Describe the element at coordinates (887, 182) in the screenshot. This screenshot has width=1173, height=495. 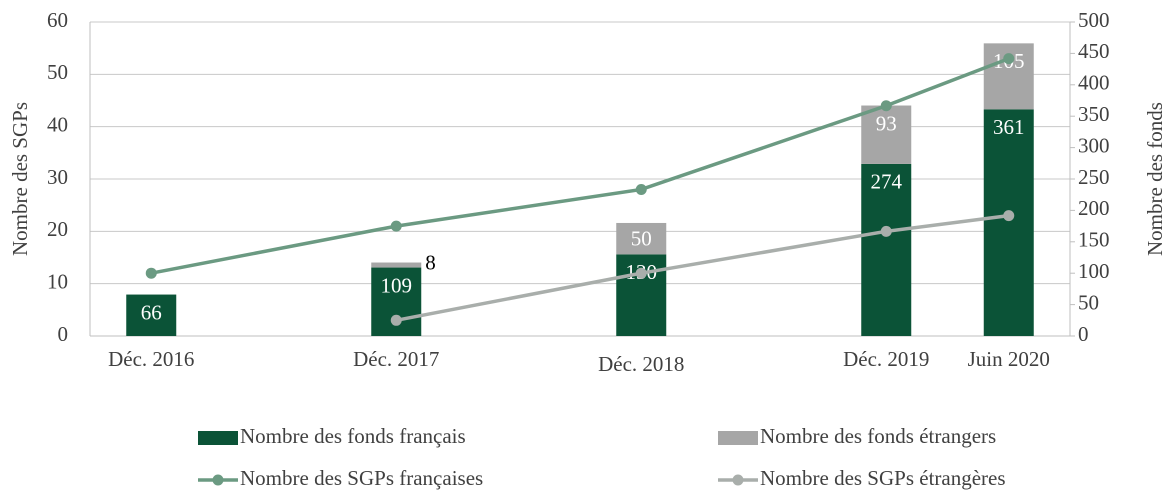
I see `data-label: 274` at that location.